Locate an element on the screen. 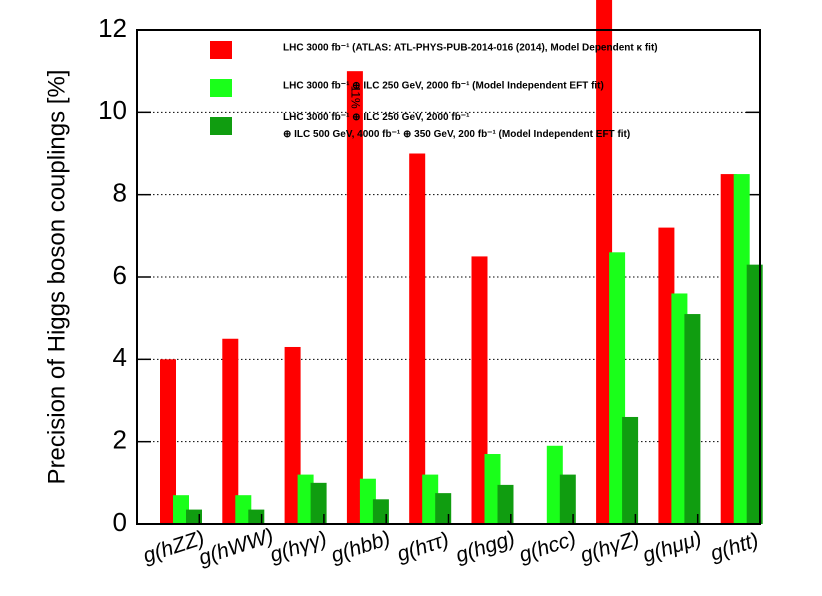 The height and width of the screenshot is (596, 822). x-tick-label: g(hgg) is located at coordinates (485, 547).